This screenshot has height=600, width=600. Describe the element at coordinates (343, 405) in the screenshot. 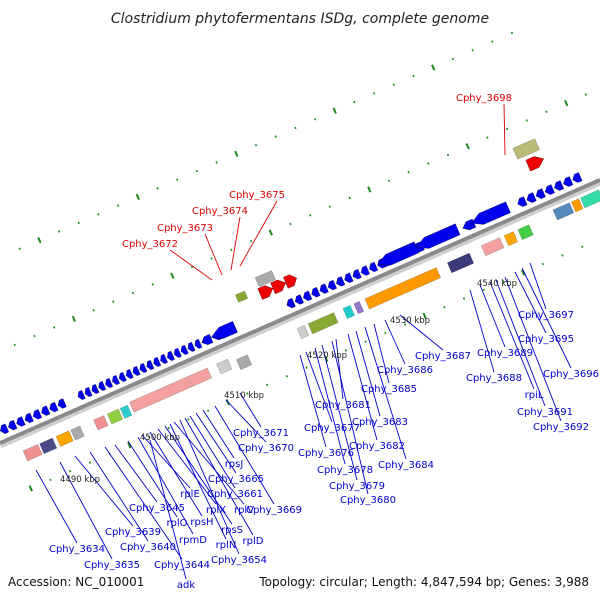

I see `blue-gene-label: Cphy_3681` at that location.